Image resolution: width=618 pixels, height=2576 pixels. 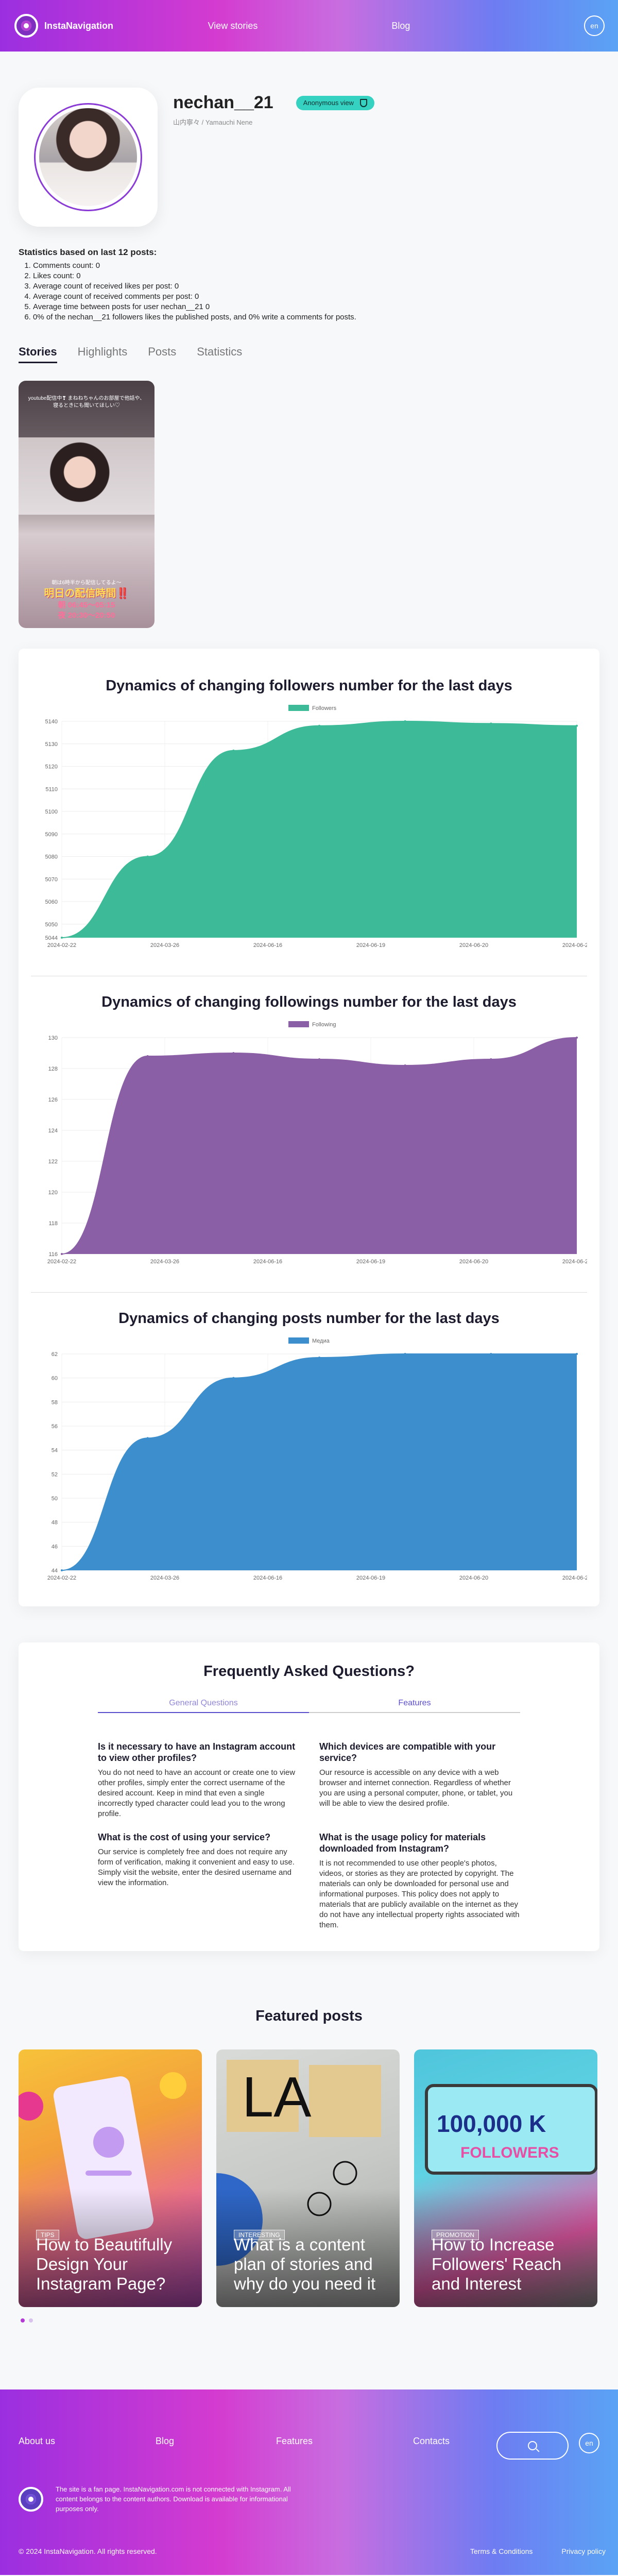 I want to click on faq-tabs: General Questions Features, so click(x=309, y=1706).